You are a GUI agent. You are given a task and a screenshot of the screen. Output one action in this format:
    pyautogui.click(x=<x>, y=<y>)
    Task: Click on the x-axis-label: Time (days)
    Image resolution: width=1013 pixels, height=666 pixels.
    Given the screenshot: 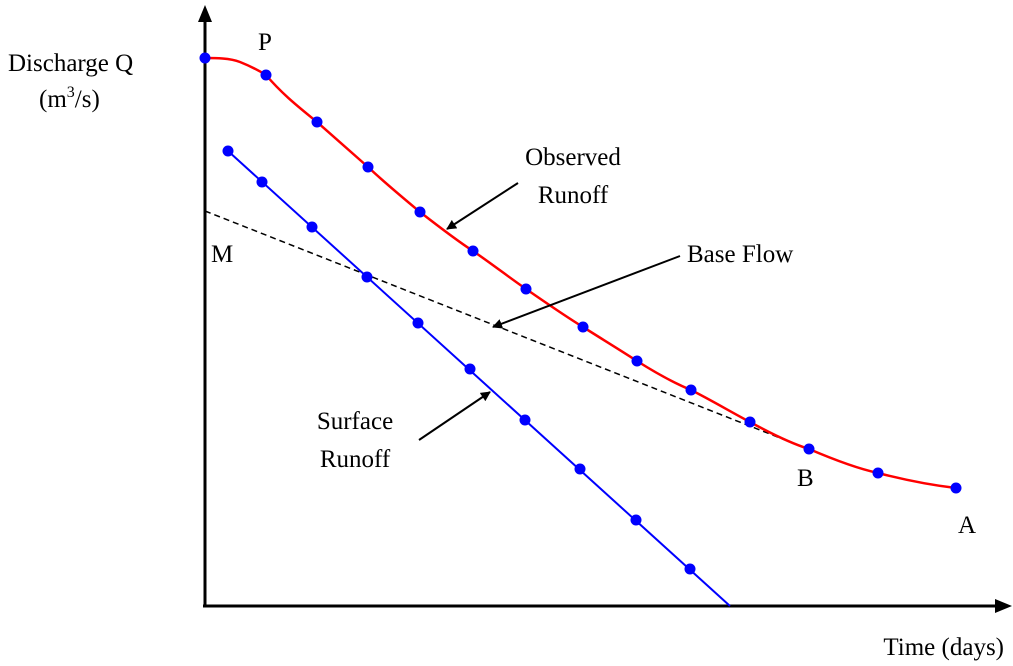 What is the action you would take?
    pyautogui.click(x=943, y=647)
    